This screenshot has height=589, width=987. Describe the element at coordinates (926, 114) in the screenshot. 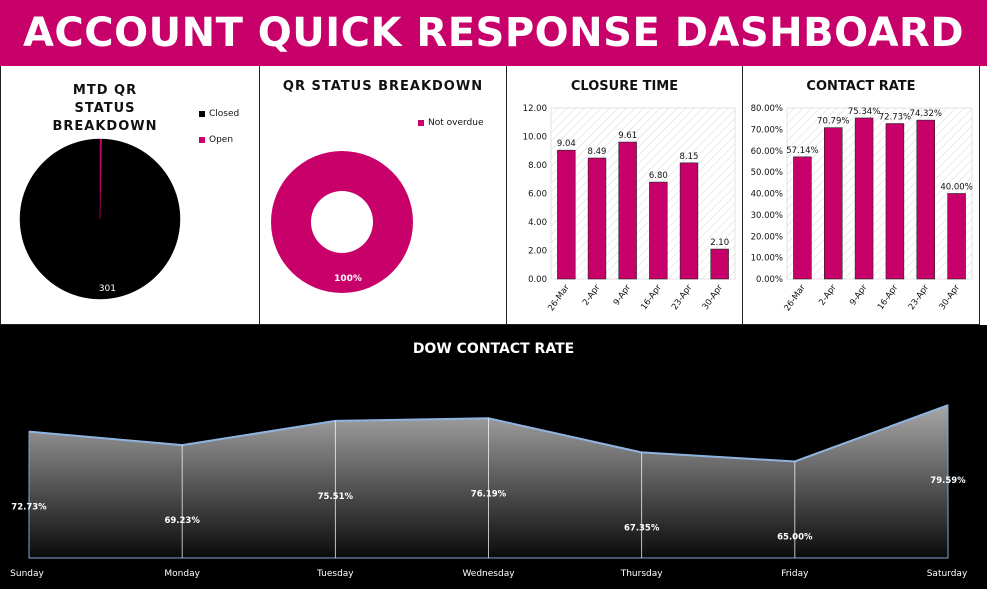

I see `bar-data-label: 74.32%` at that location.